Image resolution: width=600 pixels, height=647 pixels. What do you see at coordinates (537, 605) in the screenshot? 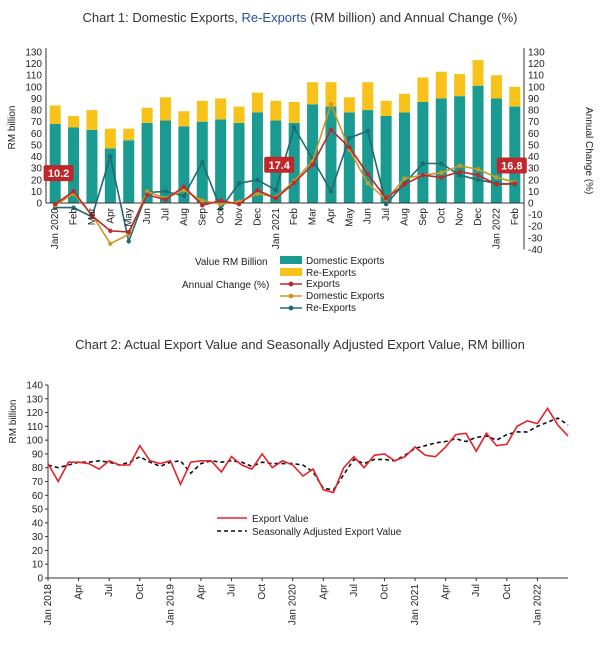
I see `x-tick-label: Jan 2022` at bounding box center [537, 605].